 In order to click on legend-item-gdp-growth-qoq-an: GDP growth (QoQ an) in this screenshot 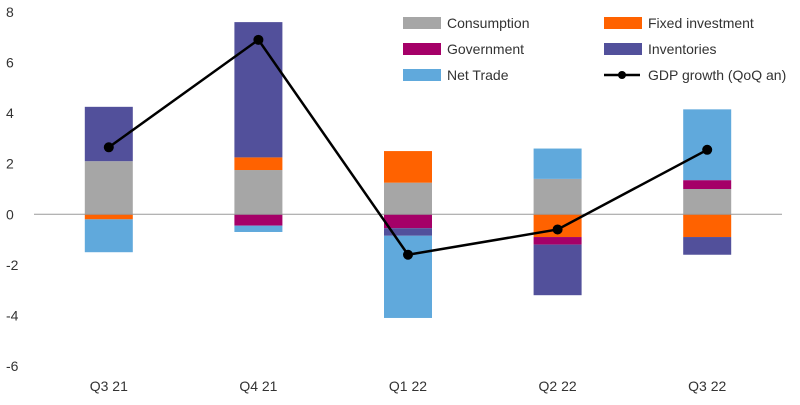, I will do `click(695, 75)`.